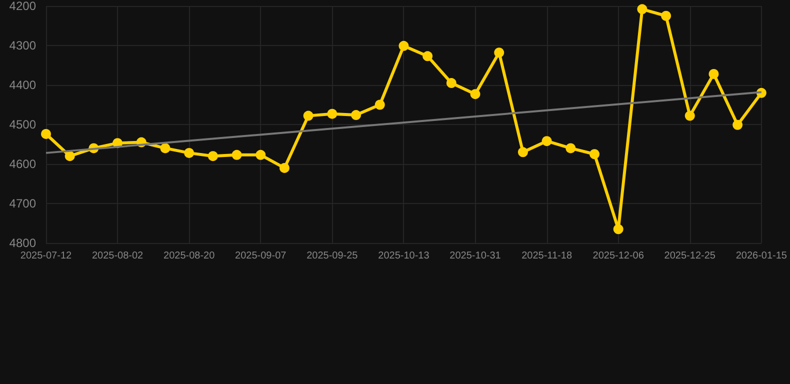  I want to click on y-tick-label: 4800, so click(22, 243).